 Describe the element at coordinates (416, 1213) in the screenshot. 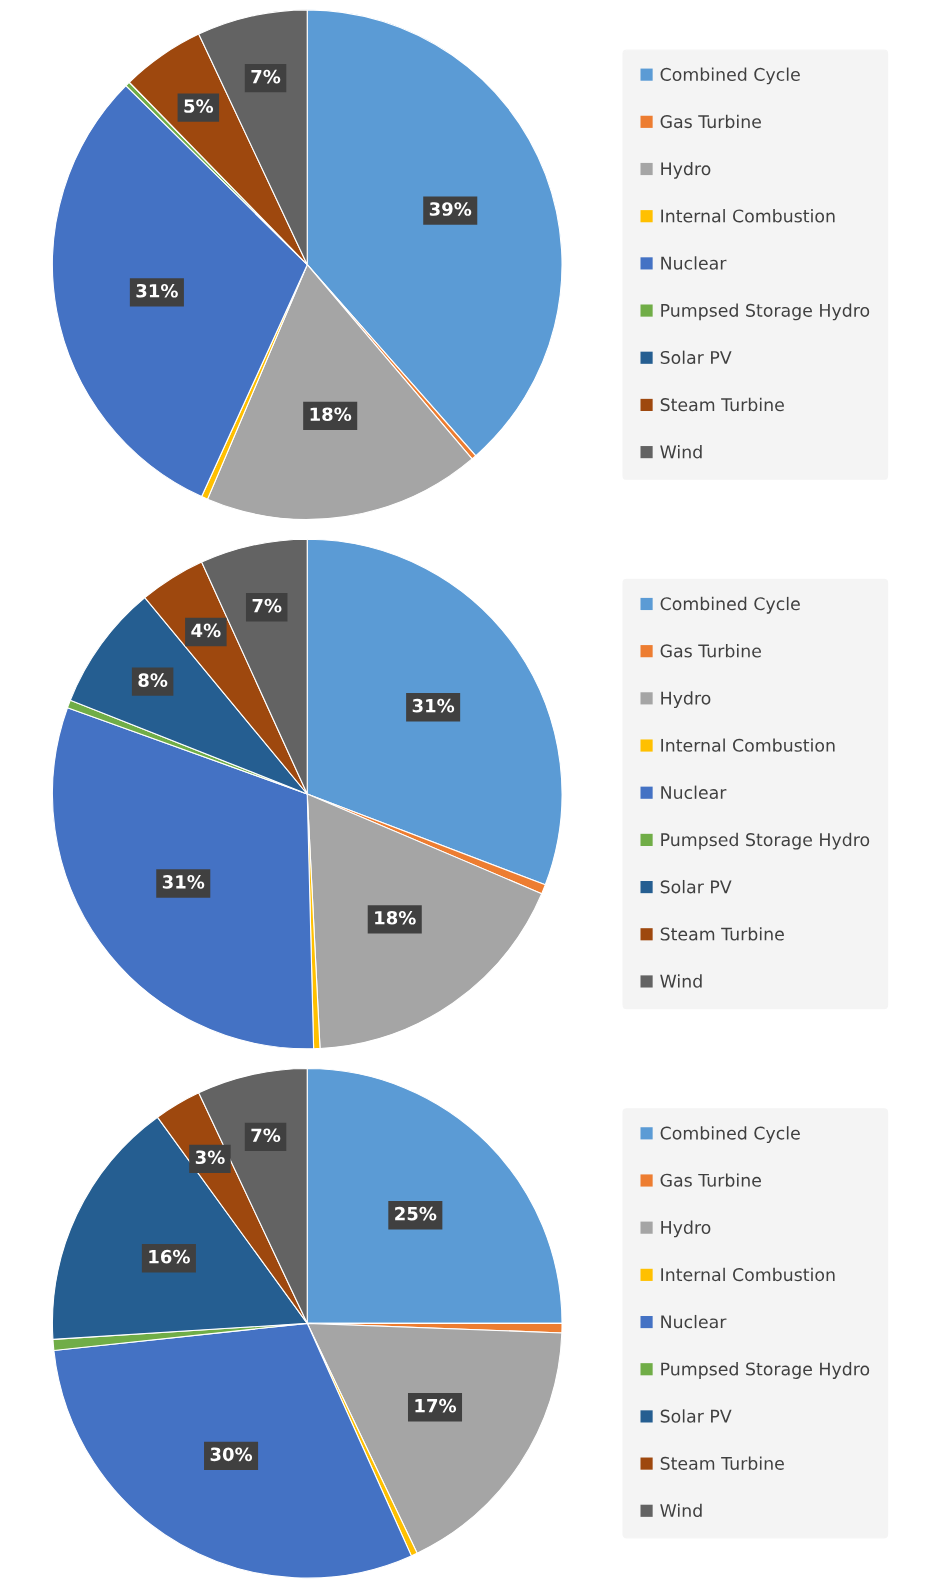

I see `data-label: 25%` at that location.